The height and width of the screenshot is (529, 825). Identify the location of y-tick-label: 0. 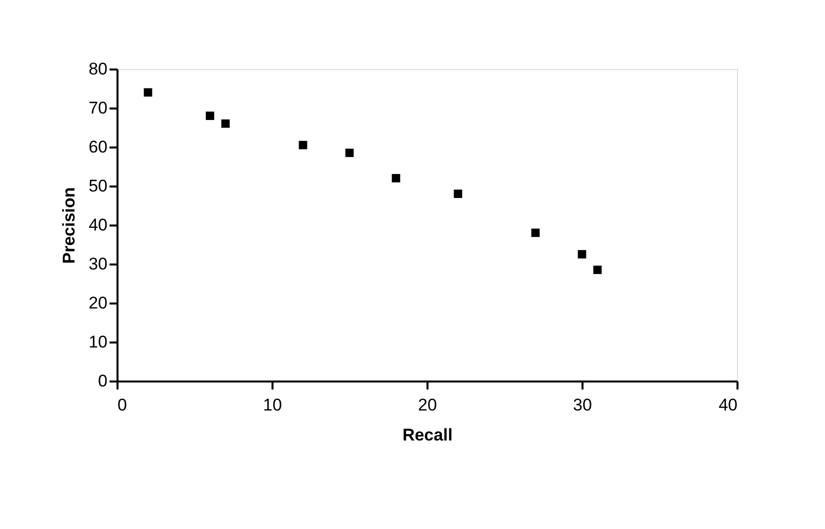
(103, 381).